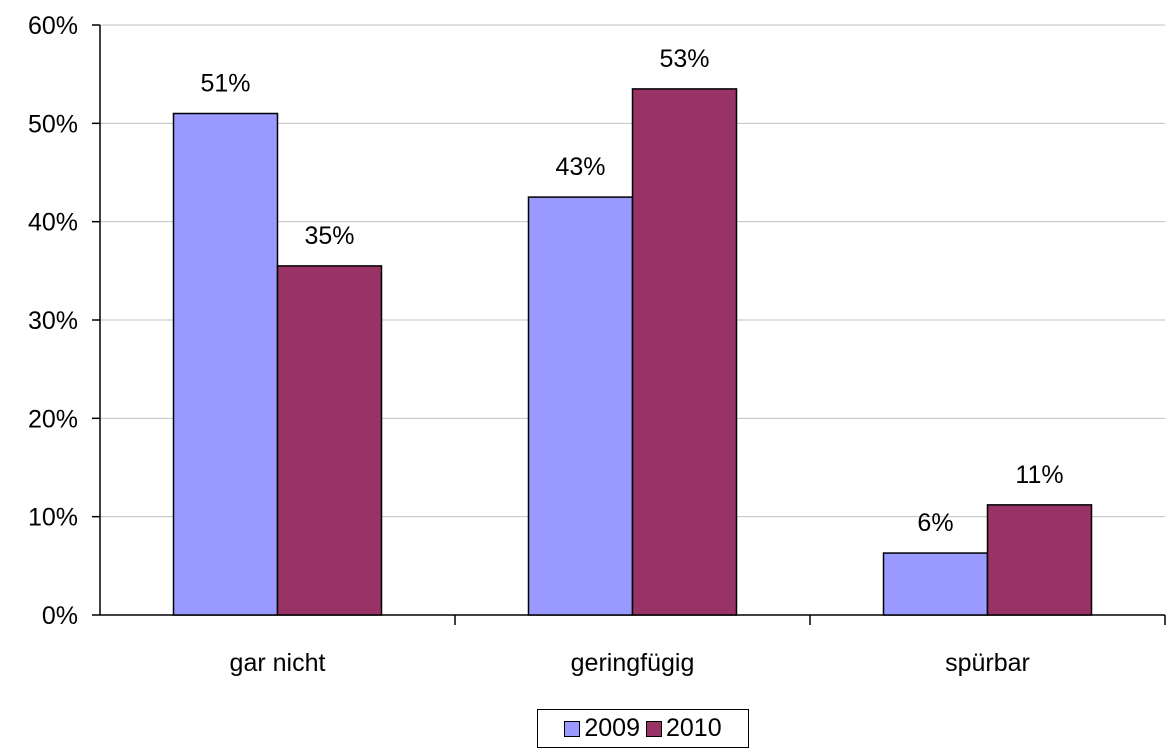  I want to click on legend-label-2010: 2010, so click(694, 728).